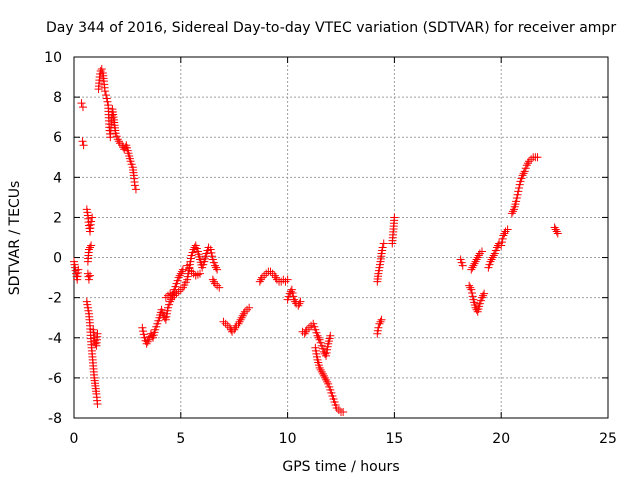  What do you see at coordinates (57, 218) in the screenshot?
I see `y-tick-label: 2` at bounding box center [57, 218].